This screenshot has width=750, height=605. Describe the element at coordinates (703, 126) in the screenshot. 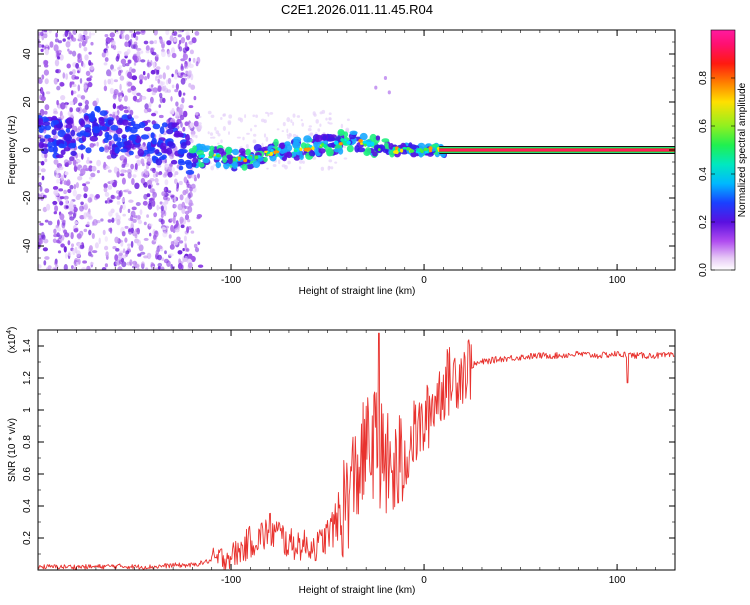

I see `colorbar-tick-label: 0.6` at that location.